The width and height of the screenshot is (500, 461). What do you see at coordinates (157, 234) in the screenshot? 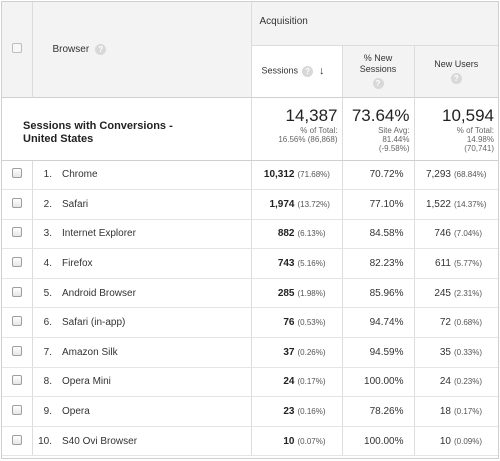
I see `browser-name-link: Internet Explorer` at bounding box center [157, 234].